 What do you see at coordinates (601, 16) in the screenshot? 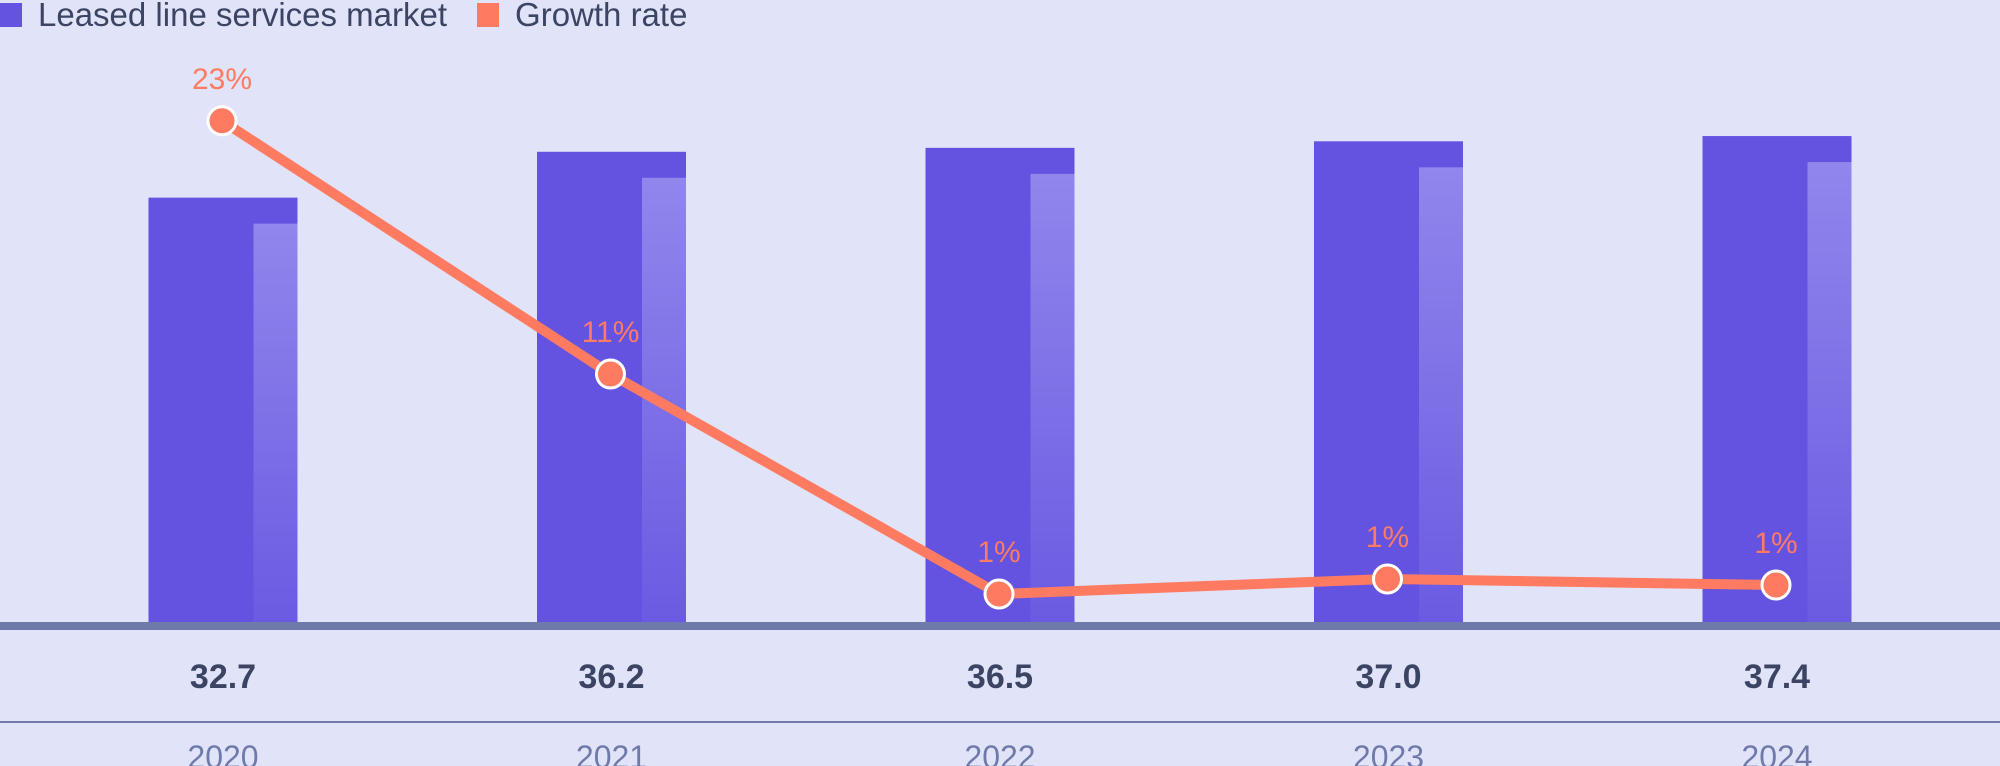
I see `legend-label-growth: Growth rate` at bounding box center [601, 16].